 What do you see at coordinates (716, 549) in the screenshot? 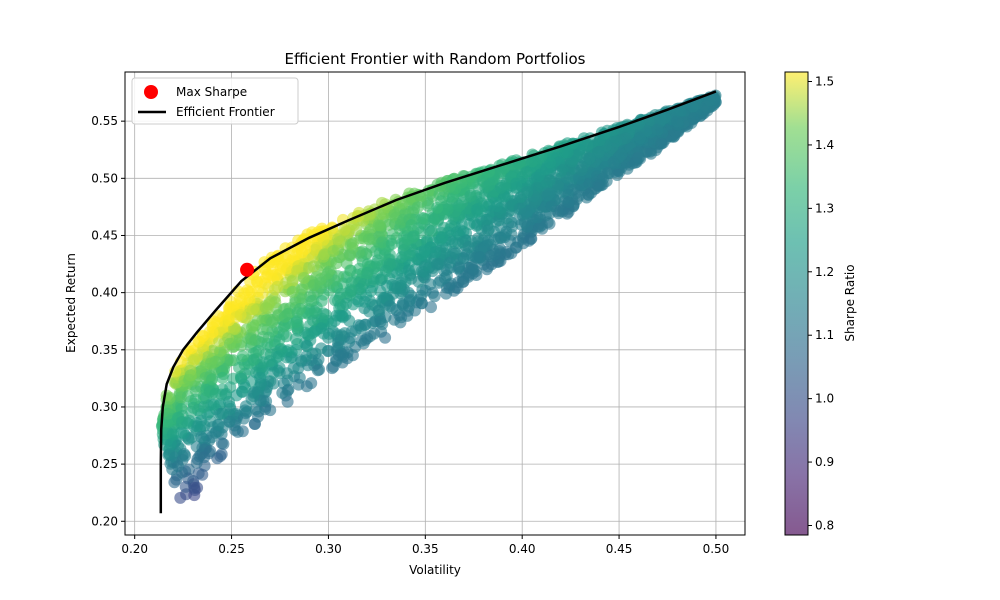
I see `x-tick-label: 0.50` at bounding box center [716, 549].